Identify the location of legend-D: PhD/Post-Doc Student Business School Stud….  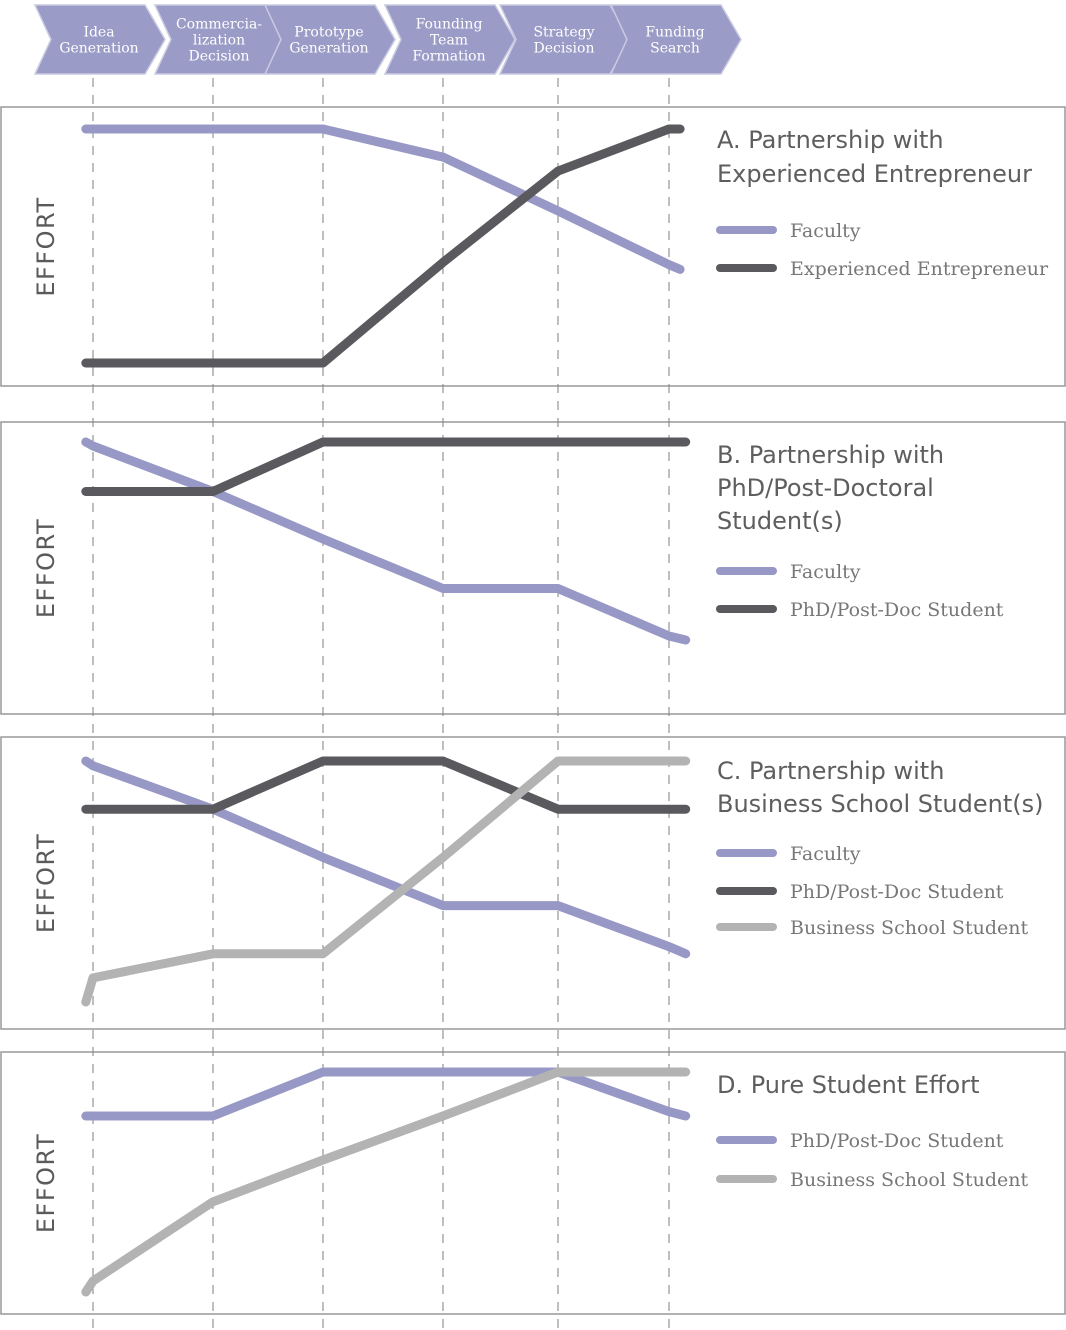
(872, 1160).